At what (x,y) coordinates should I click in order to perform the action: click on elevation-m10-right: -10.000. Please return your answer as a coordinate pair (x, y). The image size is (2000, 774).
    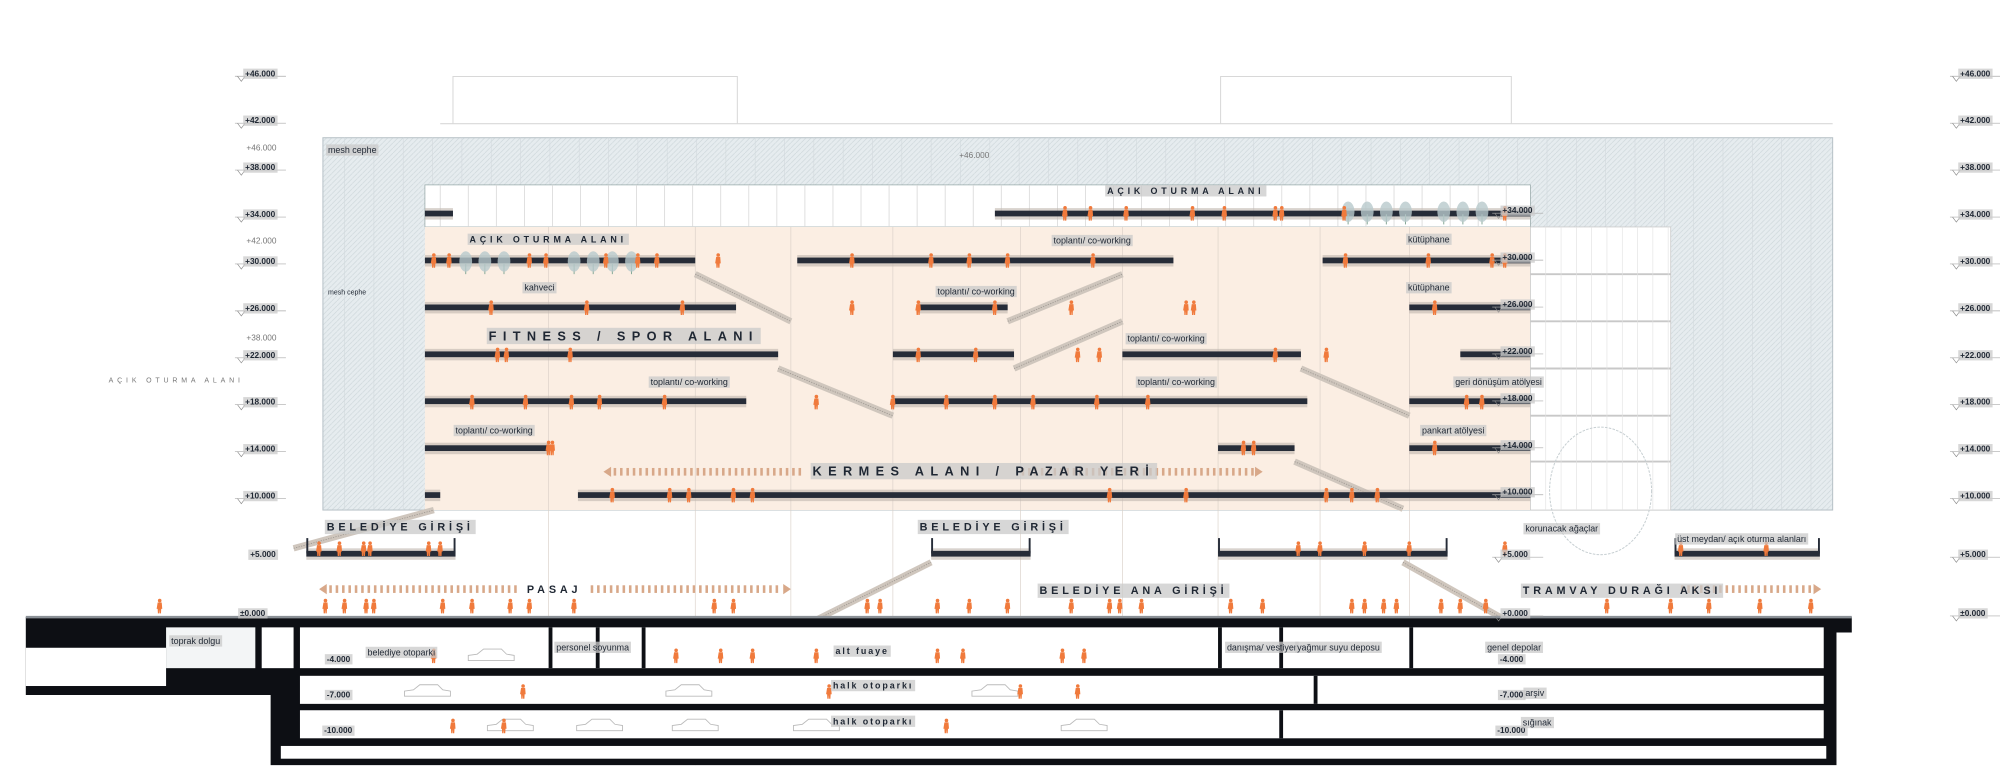
    Looking at the image, I should click on (1511, 730).